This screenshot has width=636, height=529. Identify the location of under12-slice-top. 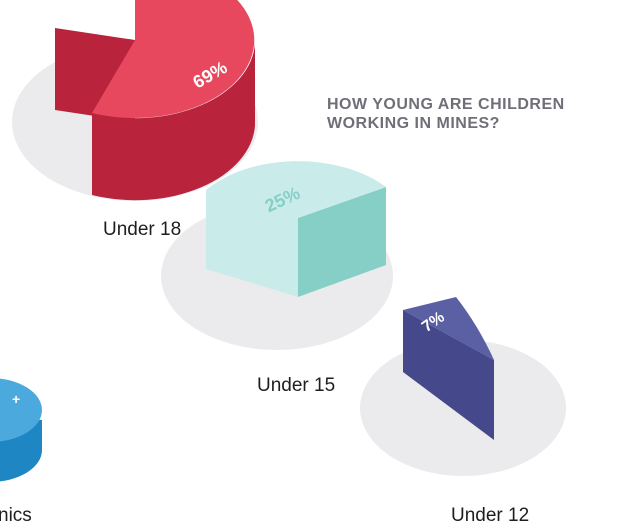
(448, 328).